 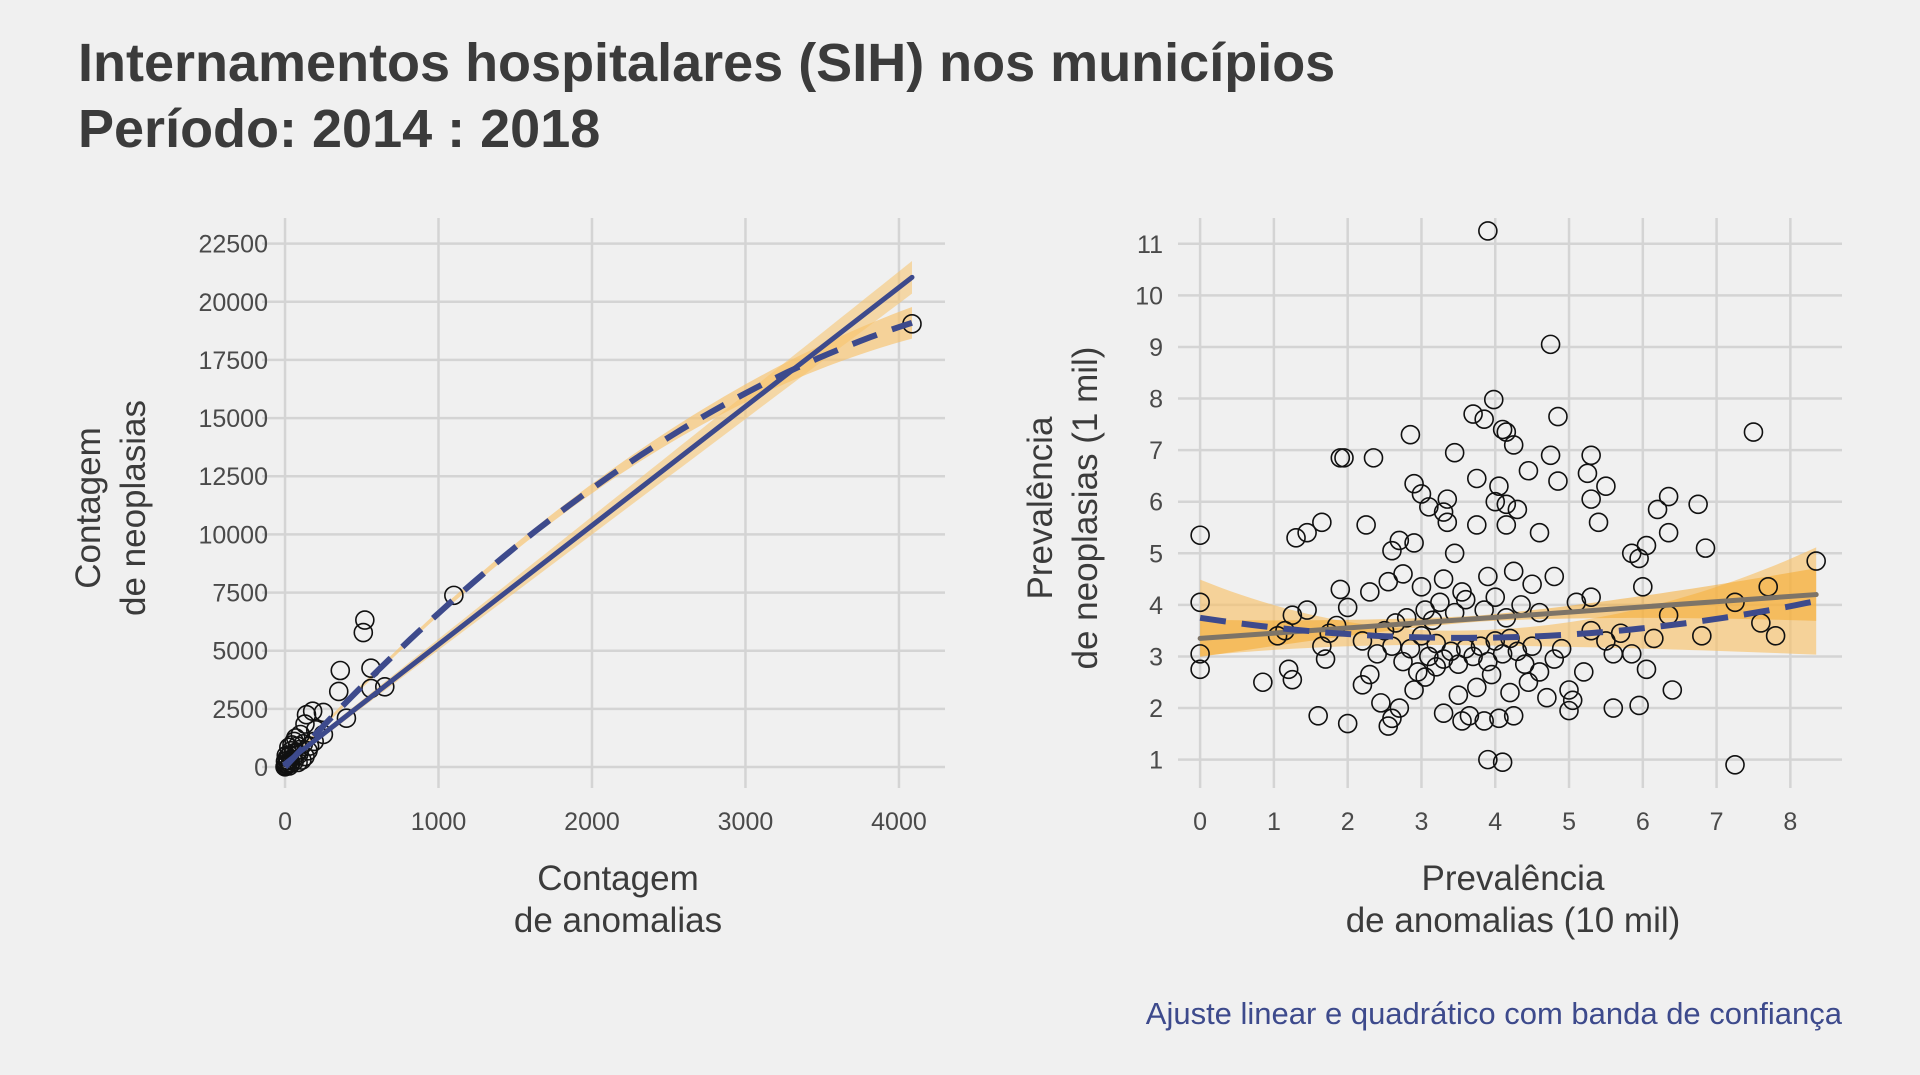 I want to click on quadratic-confidence-band, so click(x=599, y=537).